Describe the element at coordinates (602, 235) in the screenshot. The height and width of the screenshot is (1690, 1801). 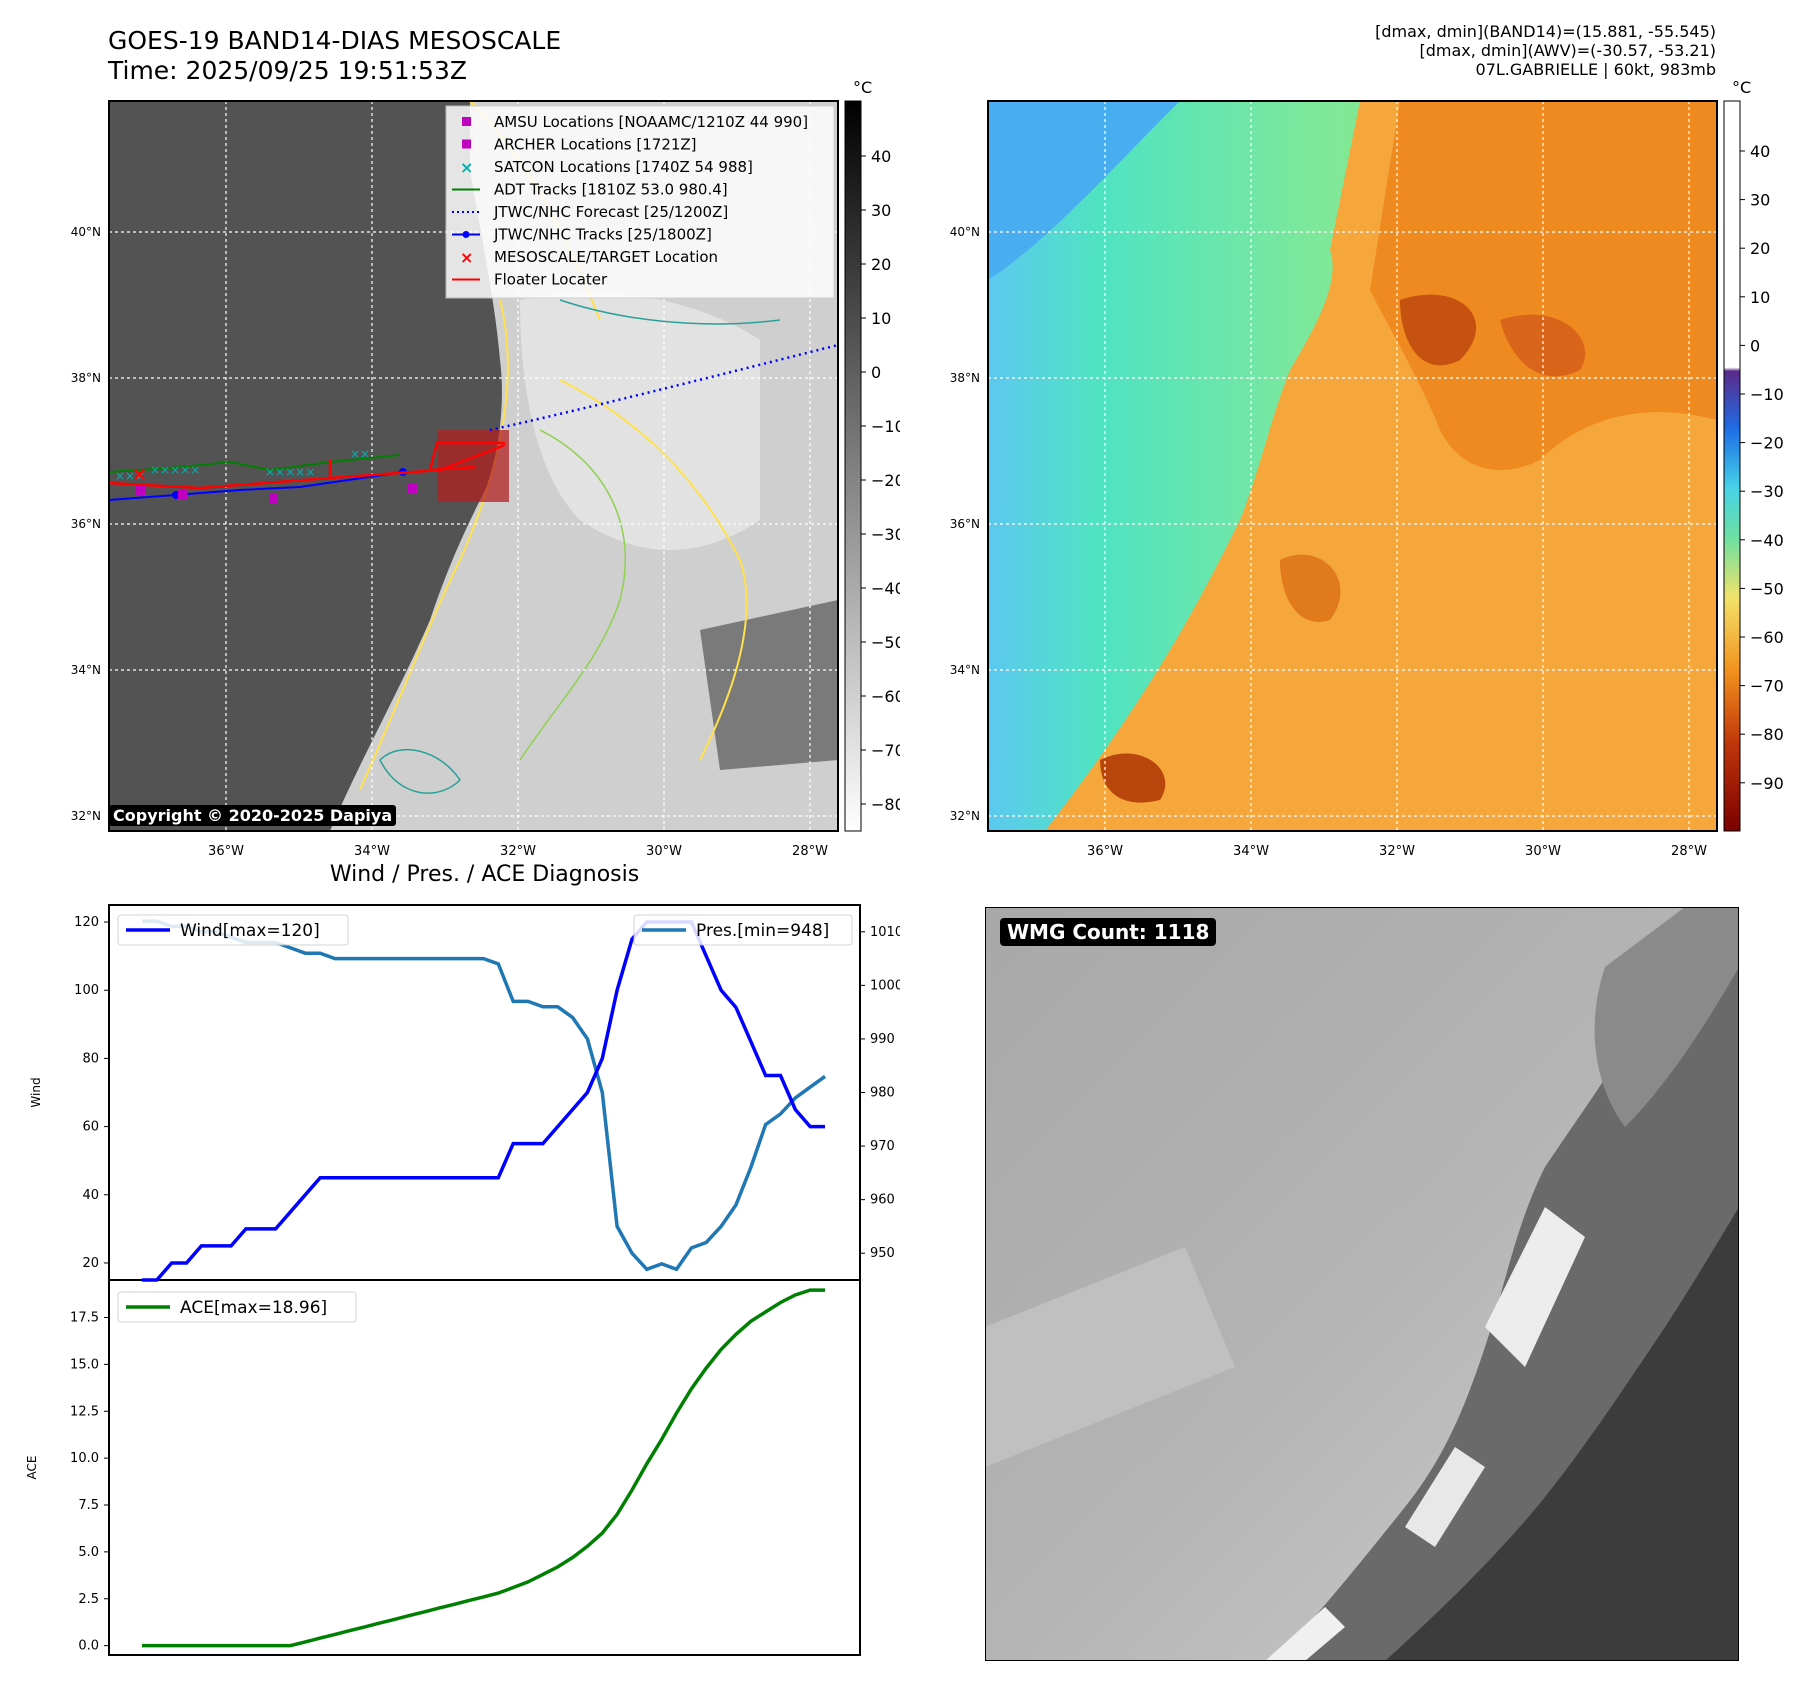
I see `legend-label: JTWC/NHC Tracks [25/1800Z]` at that location.